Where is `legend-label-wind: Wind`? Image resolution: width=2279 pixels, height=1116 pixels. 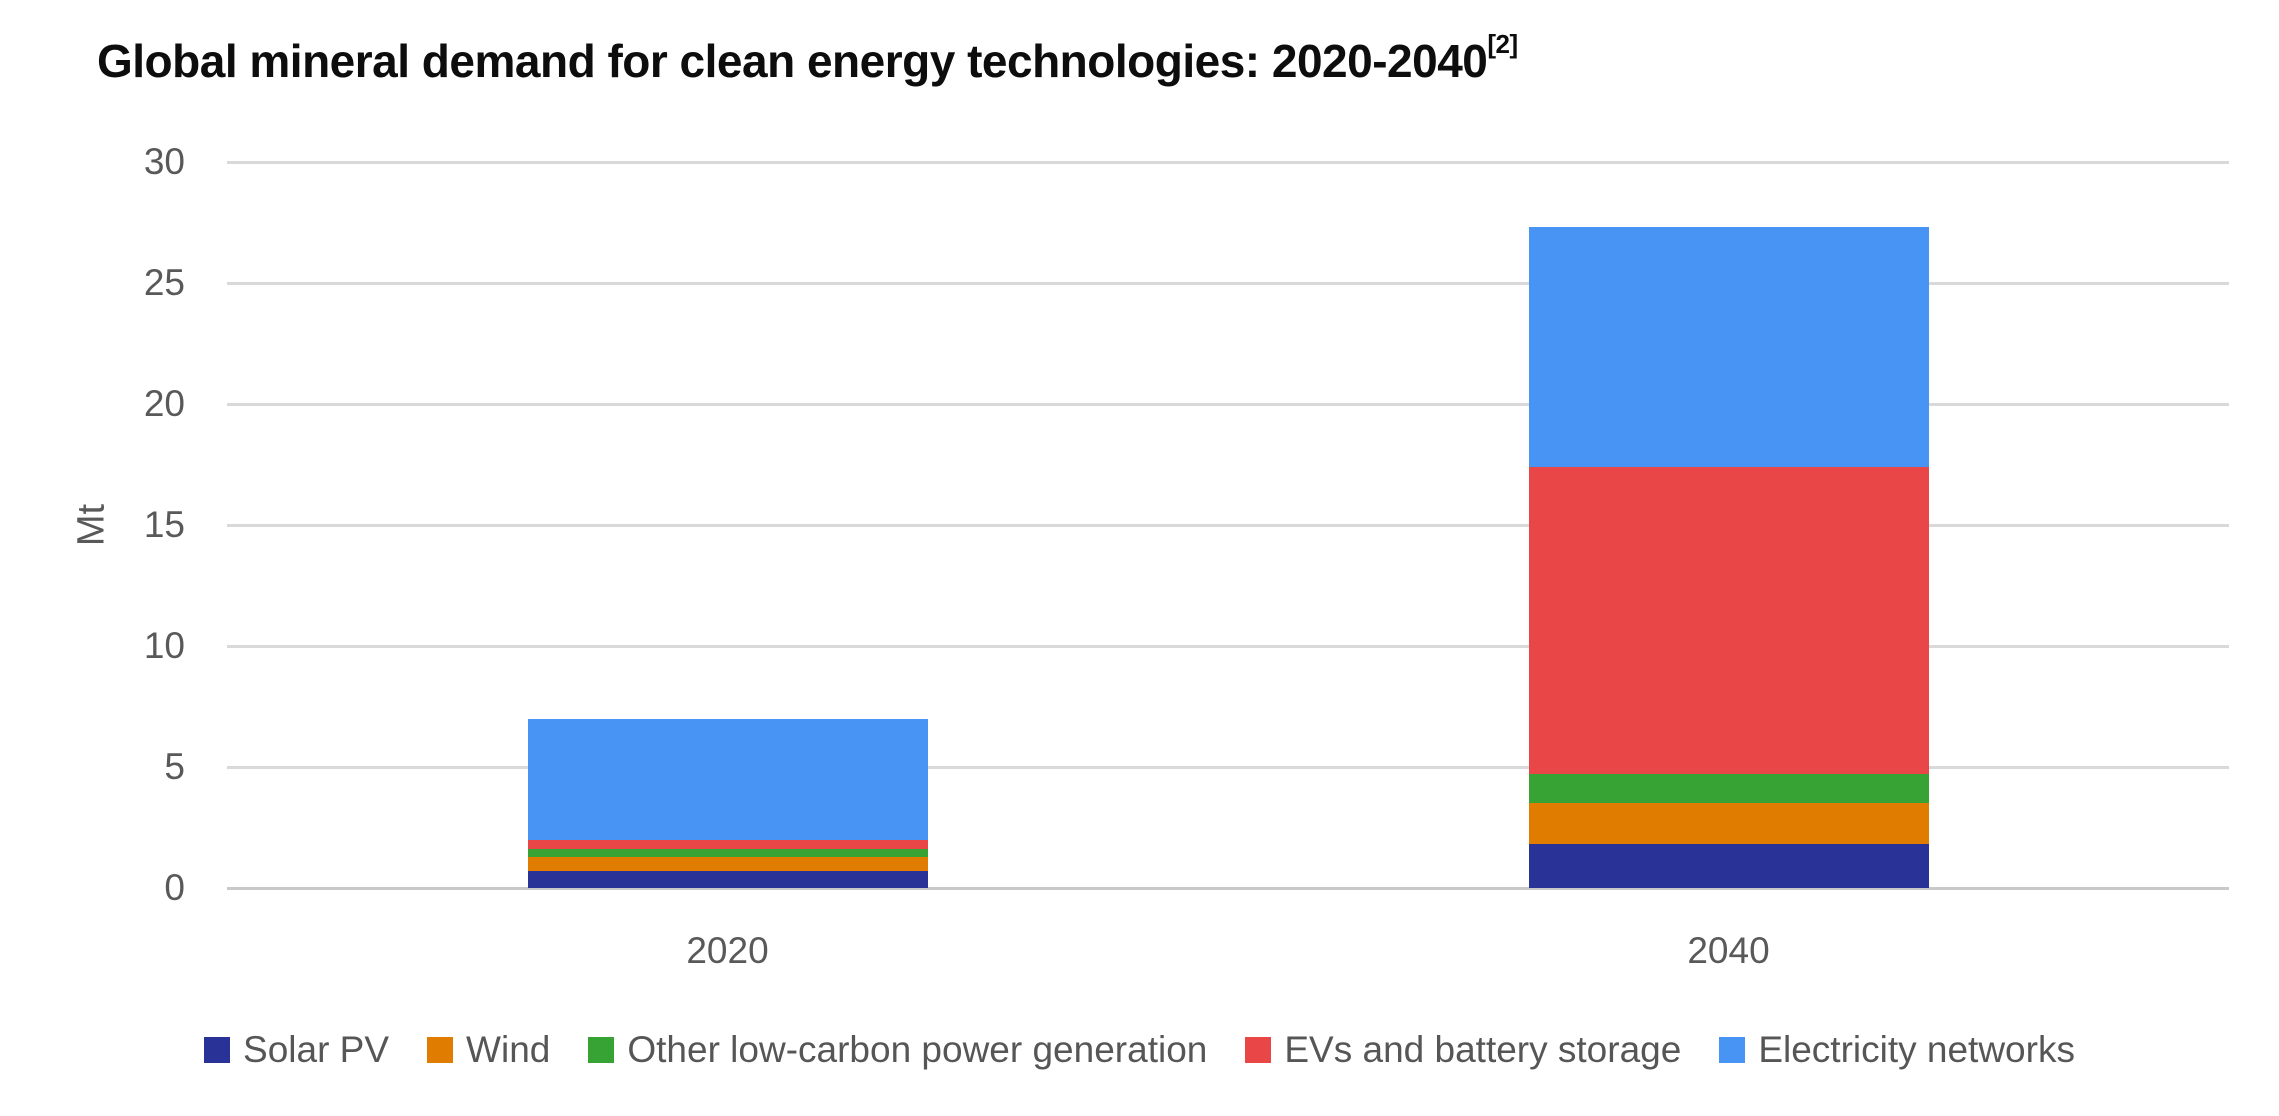 legend-label-wind: Wind is located at coordinates (508, 1049).